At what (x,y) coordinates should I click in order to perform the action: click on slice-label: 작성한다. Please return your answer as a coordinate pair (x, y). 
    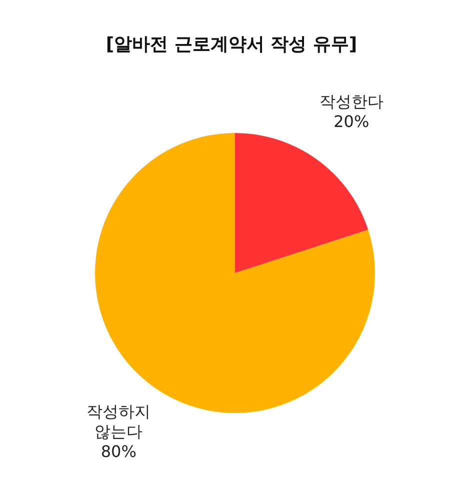
    Looking at the image, I should click on (351, 102).